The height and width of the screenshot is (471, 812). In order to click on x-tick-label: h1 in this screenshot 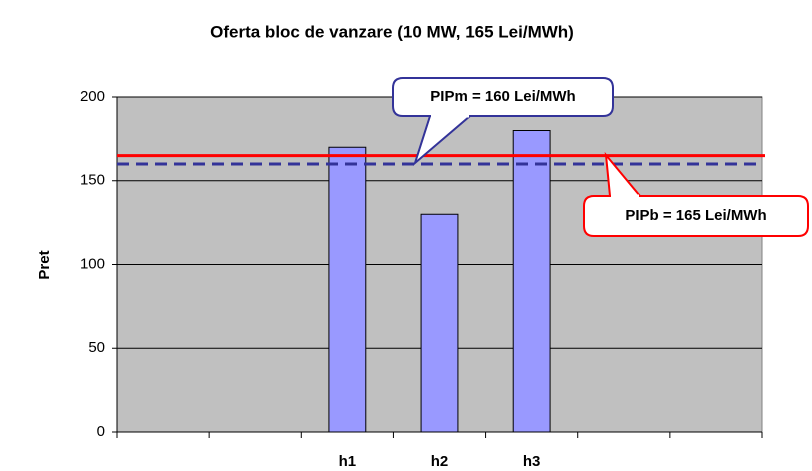, I will do `click(348, 461)`.